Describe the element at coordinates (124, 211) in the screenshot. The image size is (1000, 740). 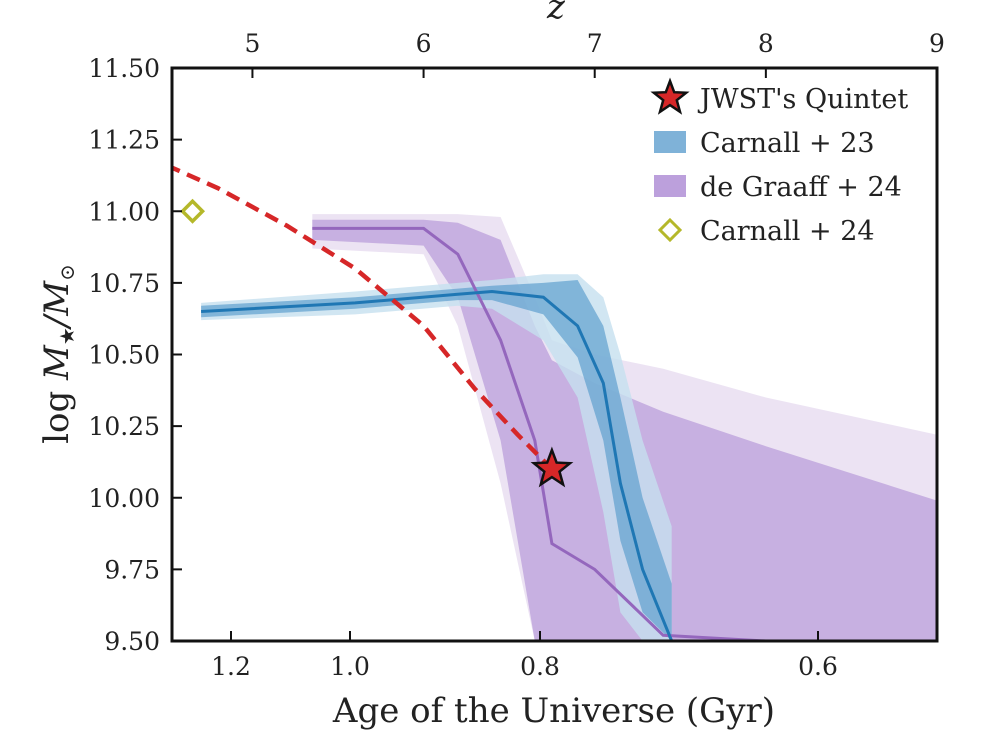
I see `y-tick-label: 11.00` at that location.